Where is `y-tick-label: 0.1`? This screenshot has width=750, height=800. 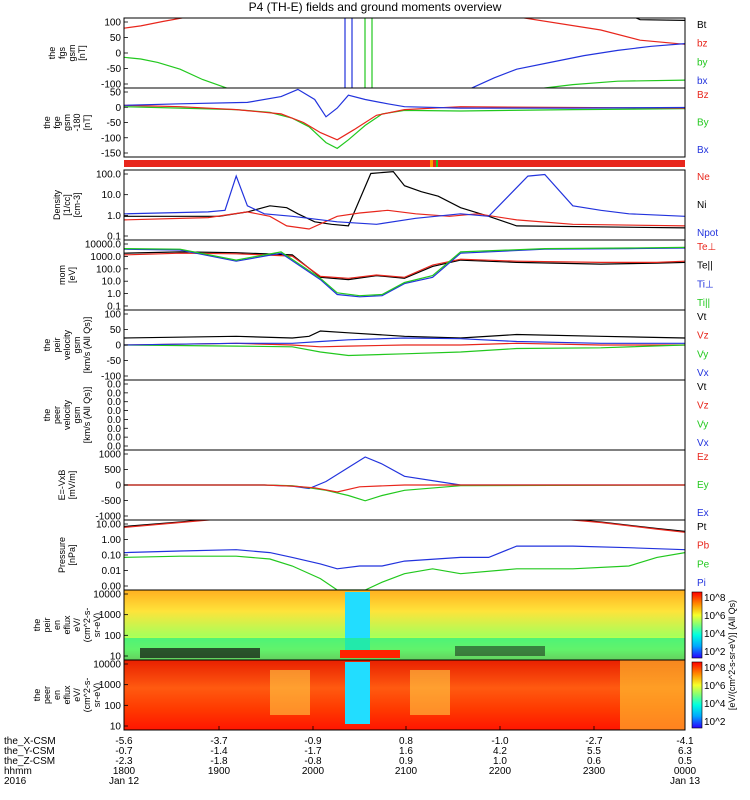
y-tick-label: 0.1 is located at coordinates (114, 307).